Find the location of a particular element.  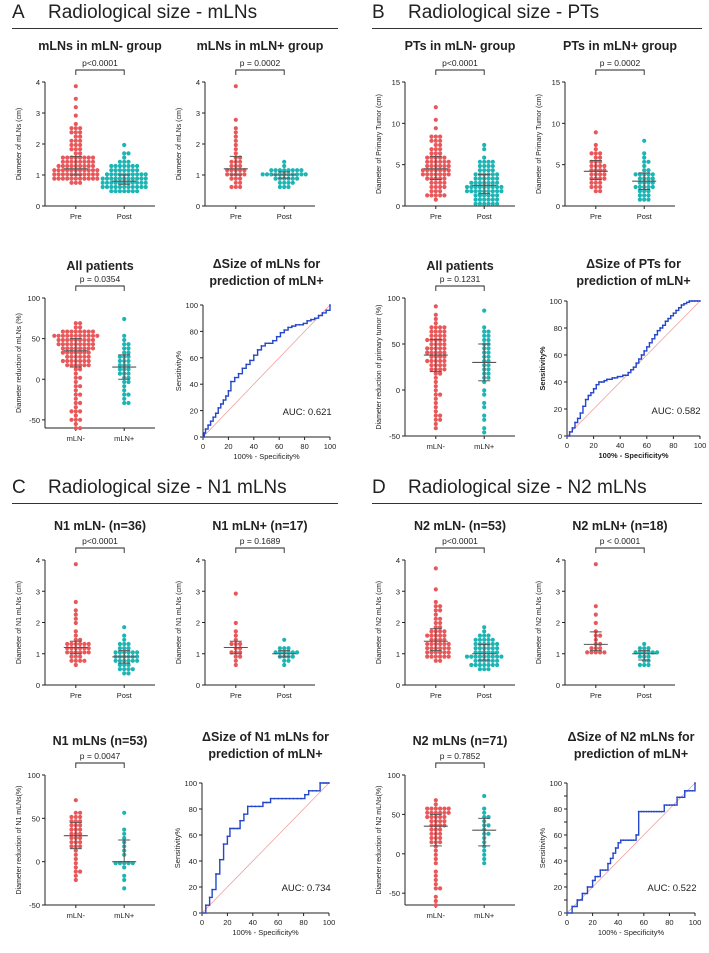

section-letter: B is located at coordinates (378, 12).